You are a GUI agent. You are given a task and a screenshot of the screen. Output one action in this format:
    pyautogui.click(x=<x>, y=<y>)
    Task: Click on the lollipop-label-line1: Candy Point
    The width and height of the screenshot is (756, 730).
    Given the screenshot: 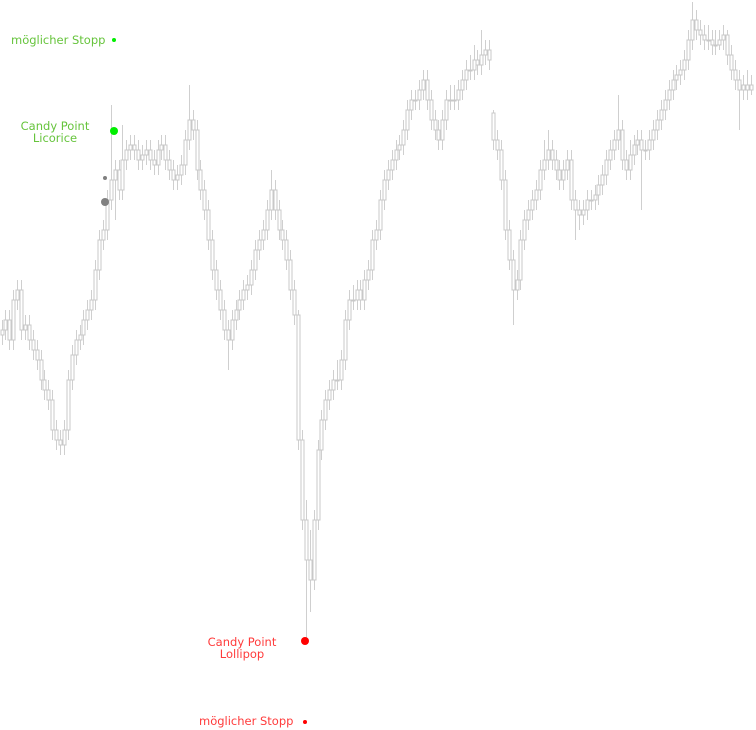 What is the action you would take?
    pyautogui.click(x=242, y=642)
    